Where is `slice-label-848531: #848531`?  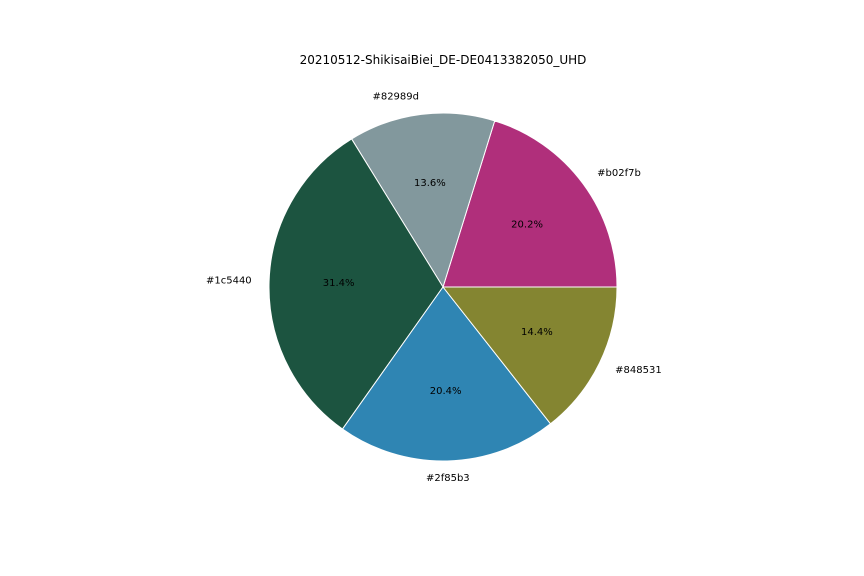 slice-label-848531: #848531 is located at coordinates (638, 370).